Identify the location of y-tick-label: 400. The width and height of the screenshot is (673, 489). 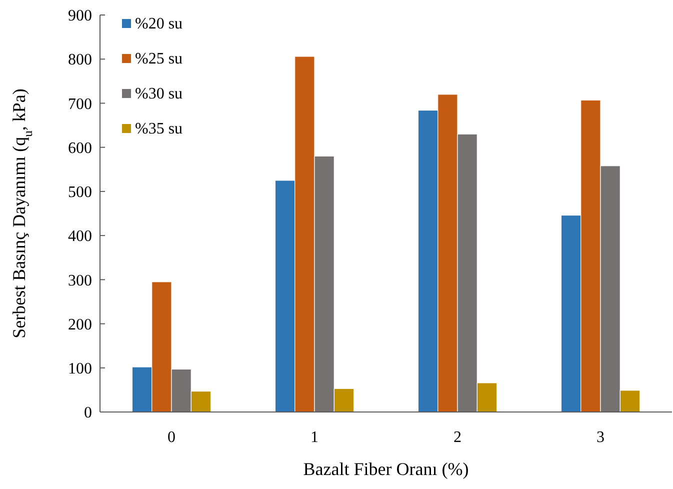
(80, 237).